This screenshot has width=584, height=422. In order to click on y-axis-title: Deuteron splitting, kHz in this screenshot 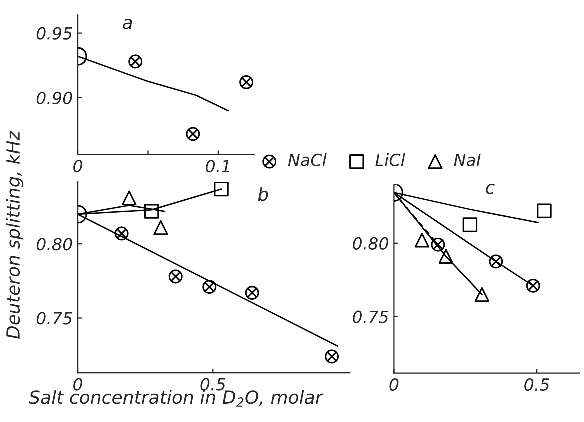, I will do `click(15, 235)`.